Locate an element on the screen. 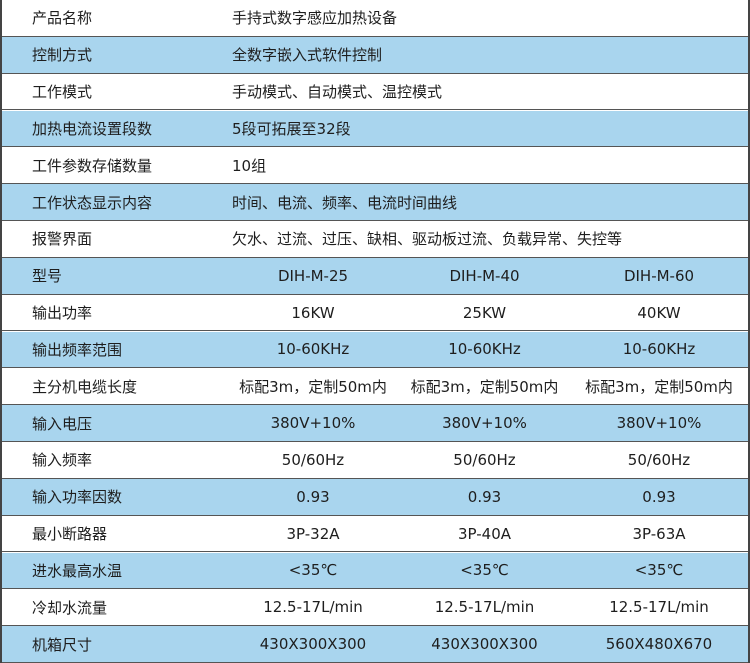 Image resolution: width=750 pixels, height=663 pixels. table-row: 进水最高水温 <35℃ <35℃ <35℃ is located at coordinates (375, 571).